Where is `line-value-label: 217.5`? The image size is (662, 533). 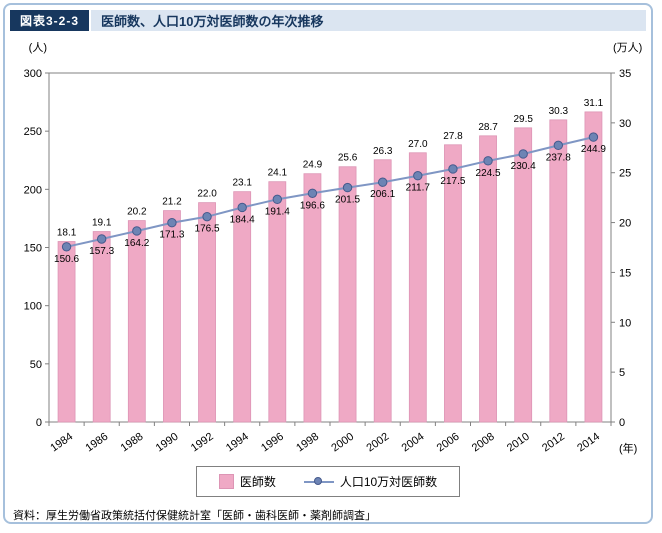 line-value-label: 217.5 is located at coordinates (452, 181).